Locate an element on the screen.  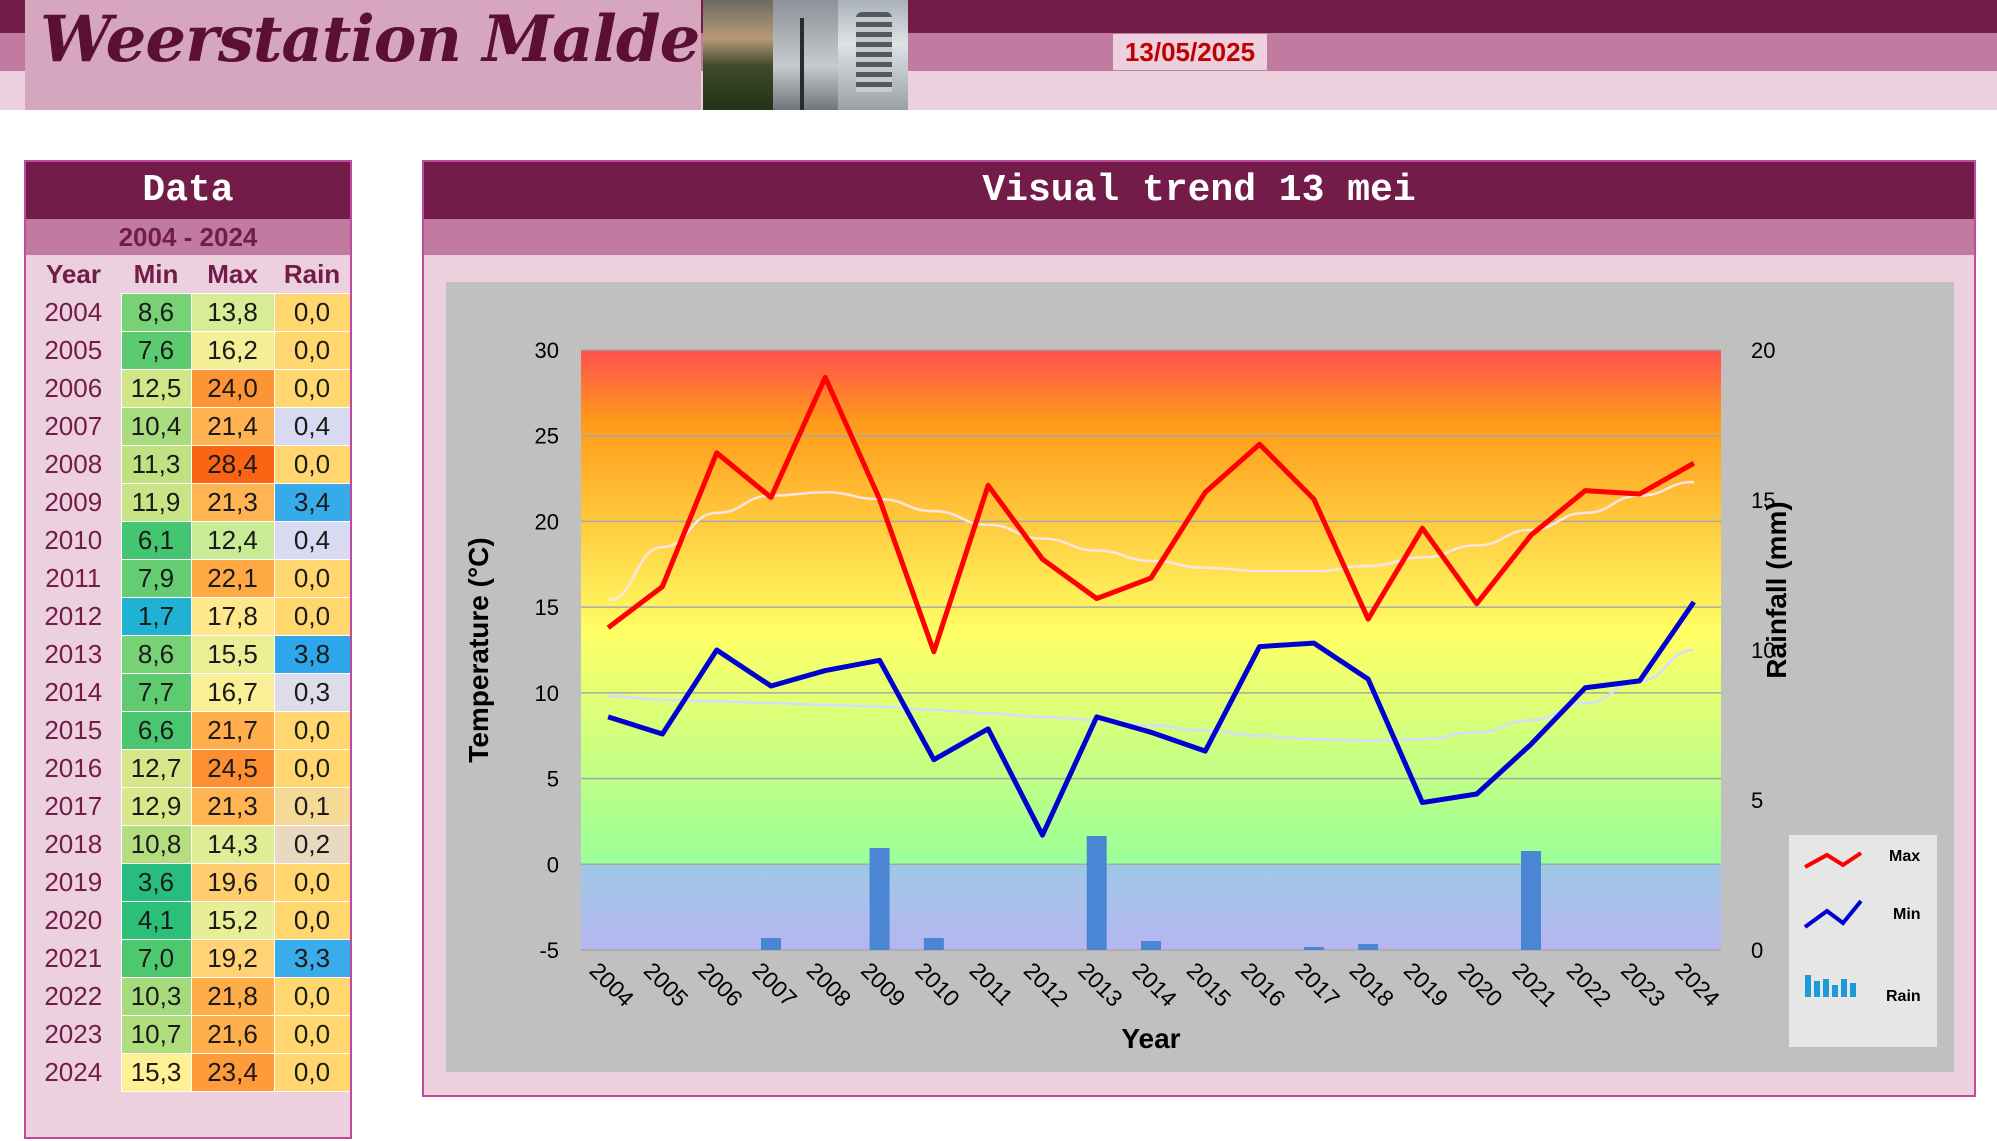
table-header-row: Year Min Max Rain is located at coordinates (188, 274).